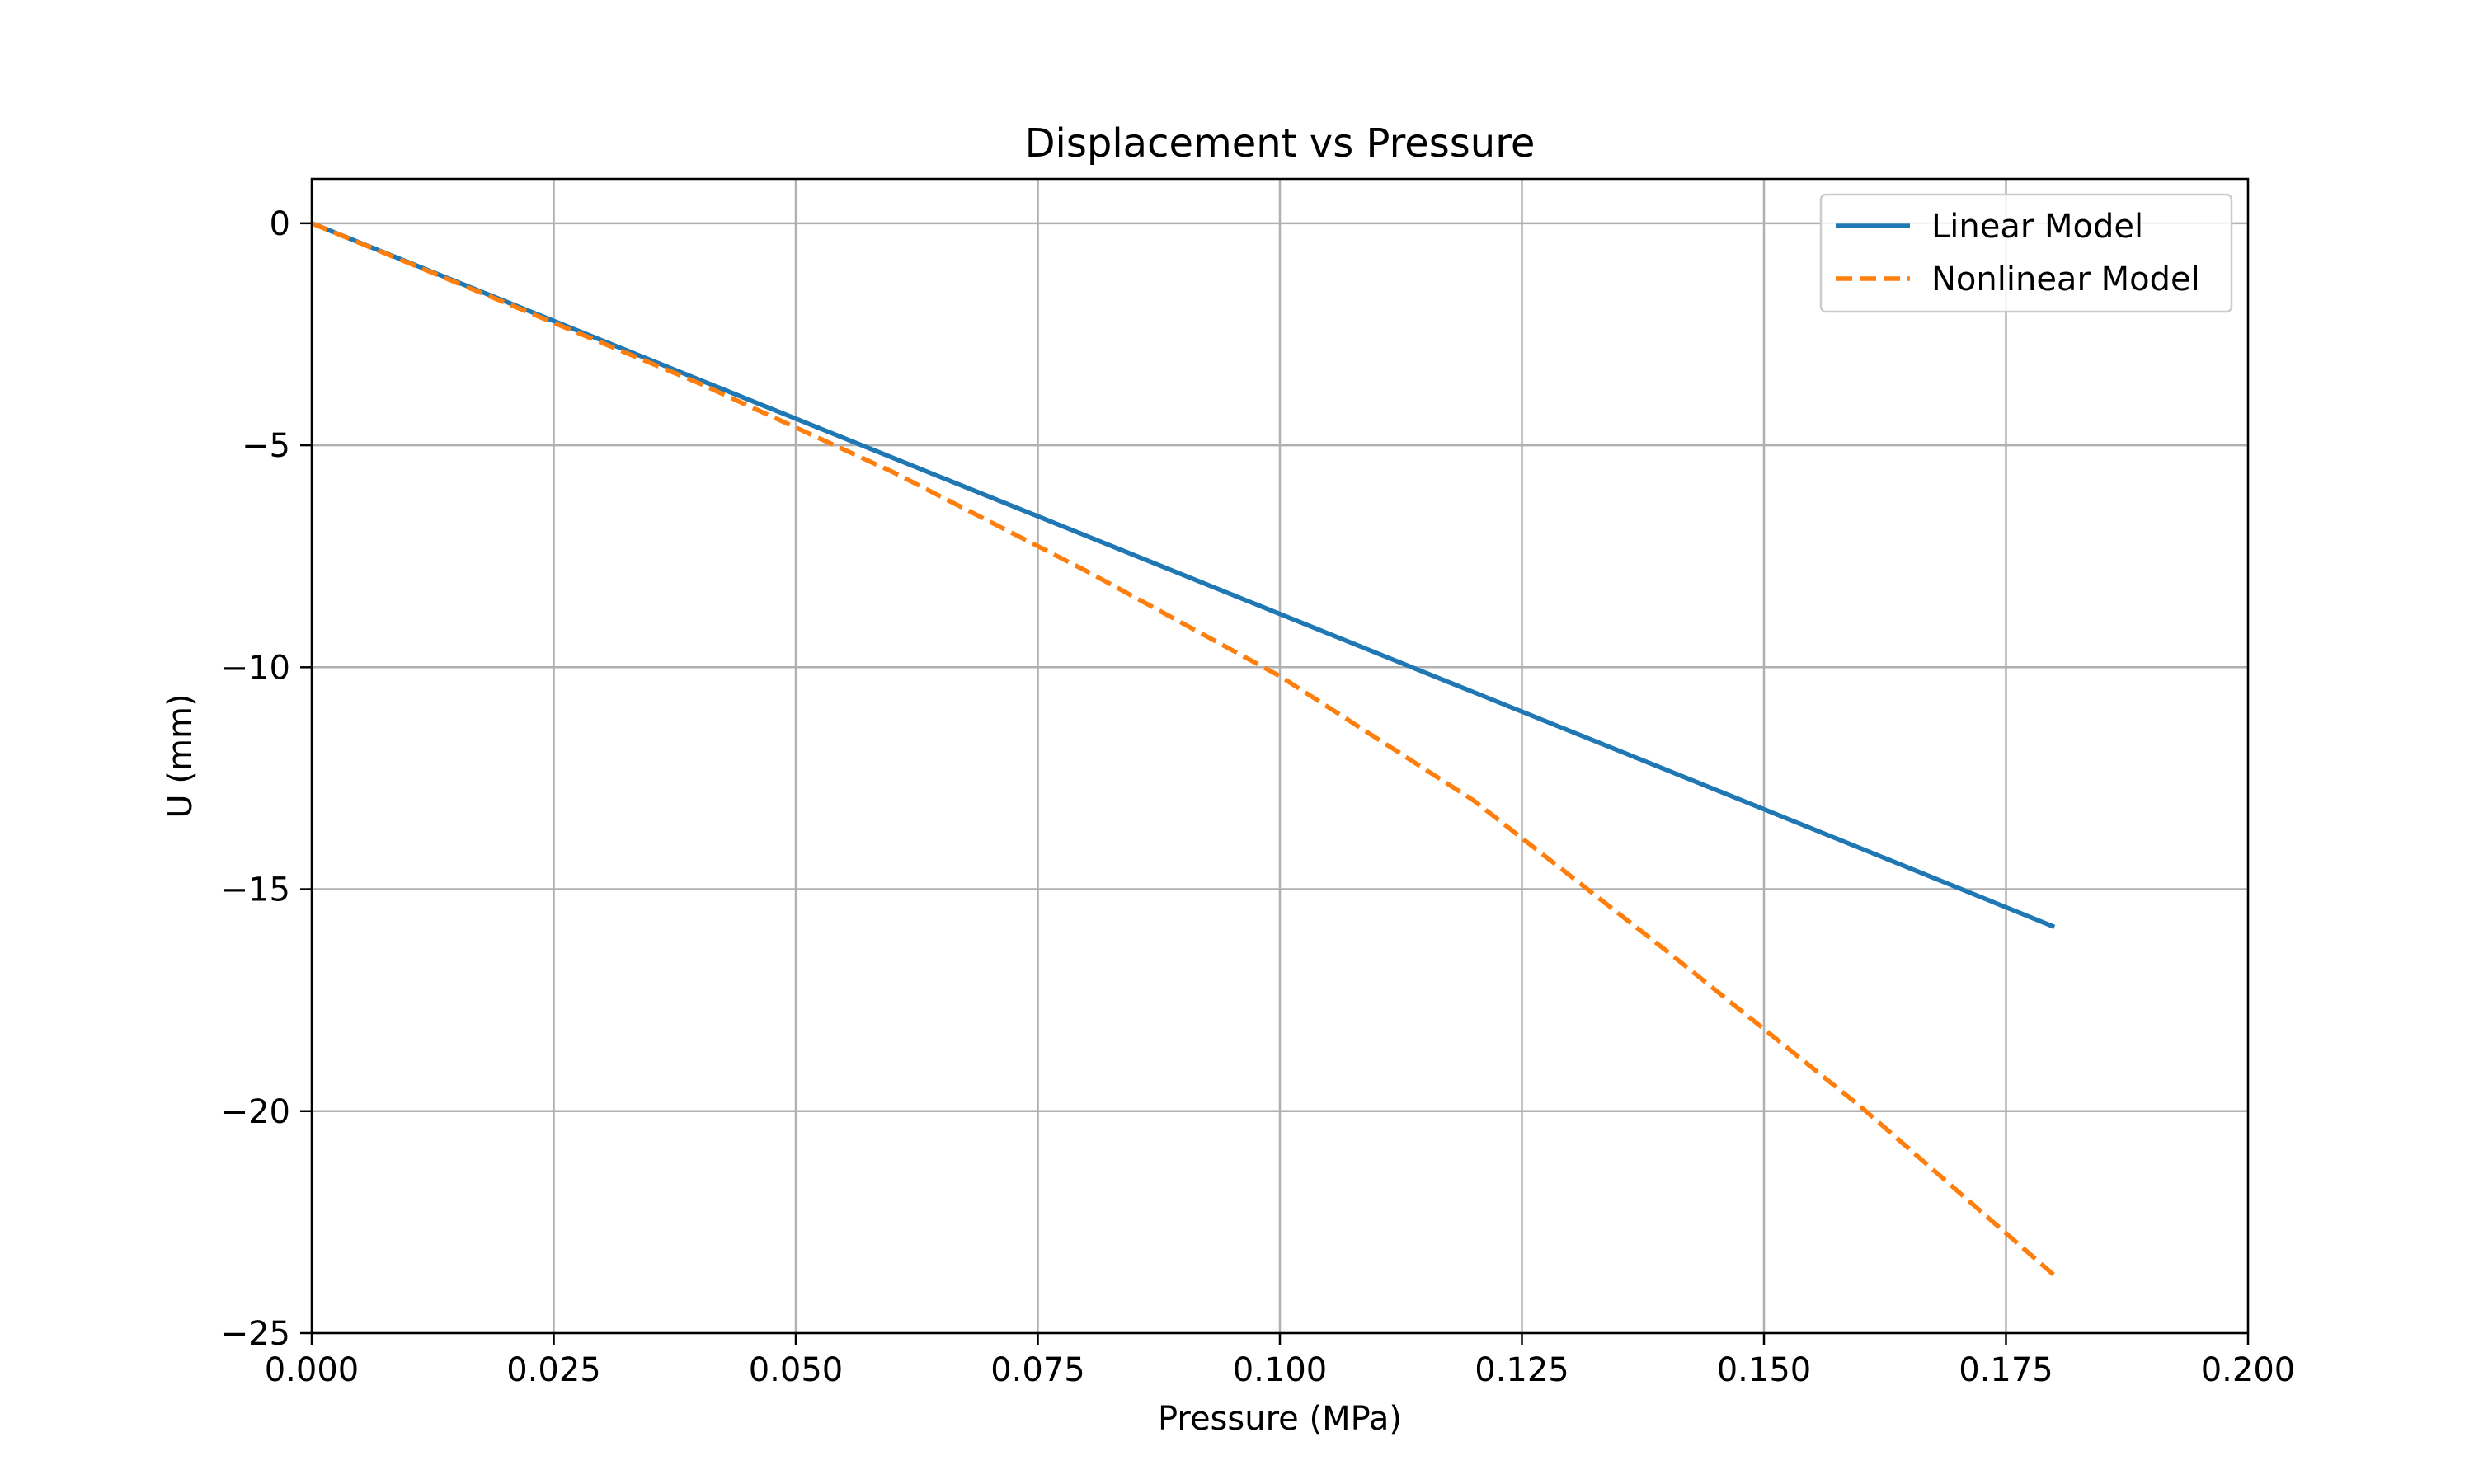 This screenshot has width=2474, height=1484. Describe the element at coordinates (2037, 227) in the screenshot. I see `legend-label: Linear Model` at that location.